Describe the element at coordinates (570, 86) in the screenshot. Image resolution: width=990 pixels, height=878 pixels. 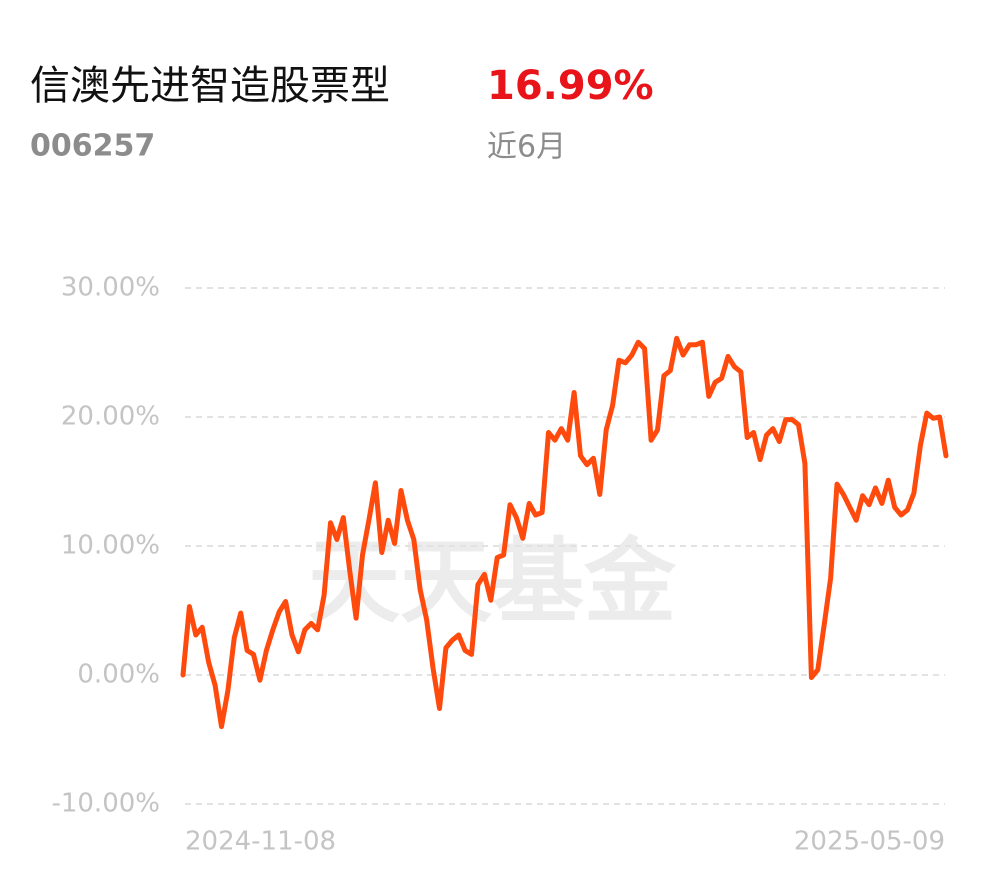
I see `return-value: 16.99%` at that location.